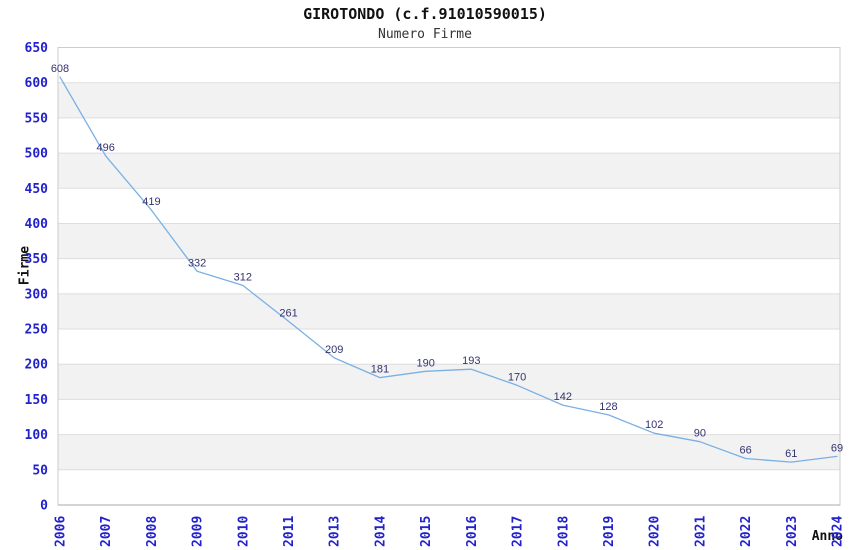  I want to click on y-tick-label: 500, so click(37, 154).